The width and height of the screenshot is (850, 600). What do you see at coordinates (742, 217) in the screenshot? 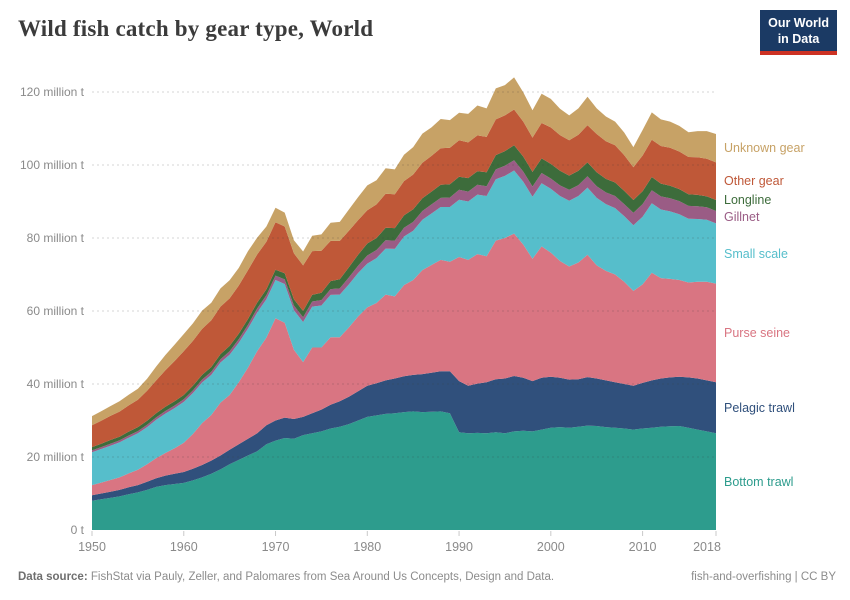
I see `legend-label-gillnet: Gillnet` at bounding box center [742, 217].